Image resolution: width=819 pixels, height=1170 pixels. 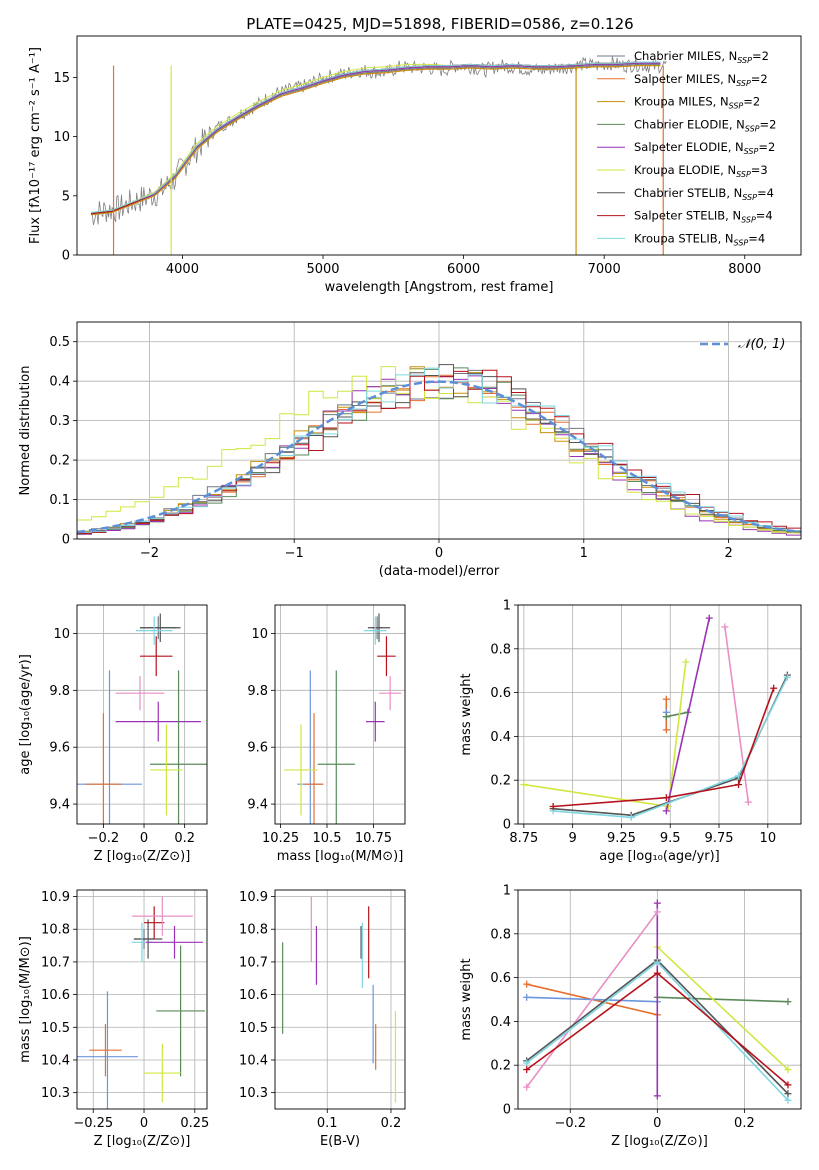 What do you see at coordinates (294, 553) in the screenshot?
I see `x-tick-label: −1` at bounding box center [294, 553].